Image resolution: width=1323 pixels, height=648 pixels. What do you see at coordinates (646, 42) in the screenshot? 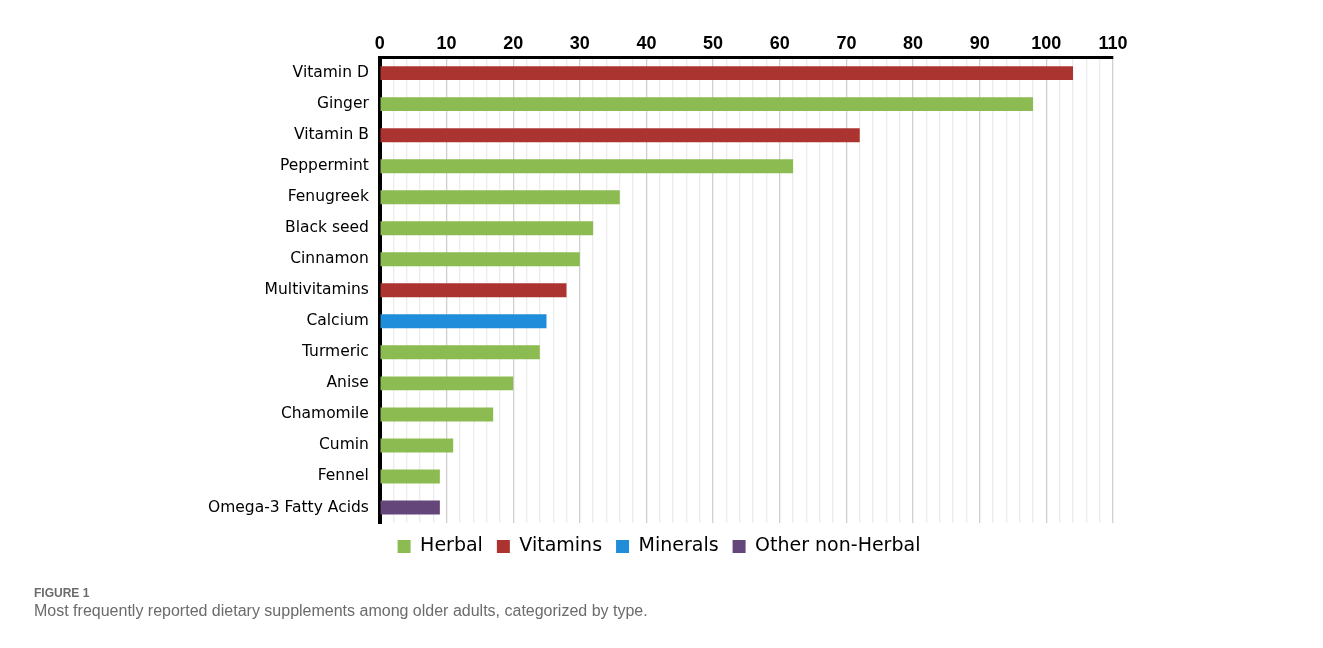
I see `x-tick-label: 40` at bounding box center [646, 42].